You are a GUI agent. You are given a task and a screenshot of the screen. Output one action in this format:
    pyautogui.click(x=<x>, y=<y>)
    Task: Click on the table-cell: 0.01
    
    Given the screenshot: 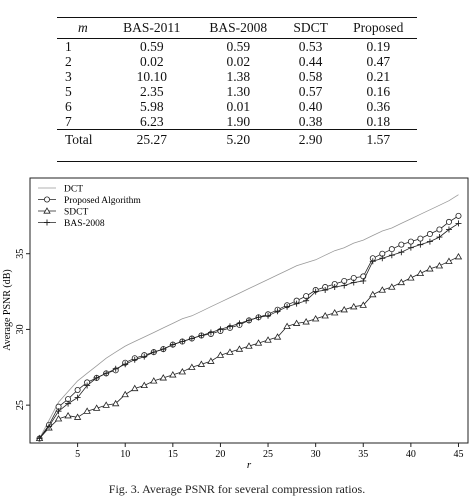 What is the action you would take?
    pyautogui.click(x=238, y=106)
    